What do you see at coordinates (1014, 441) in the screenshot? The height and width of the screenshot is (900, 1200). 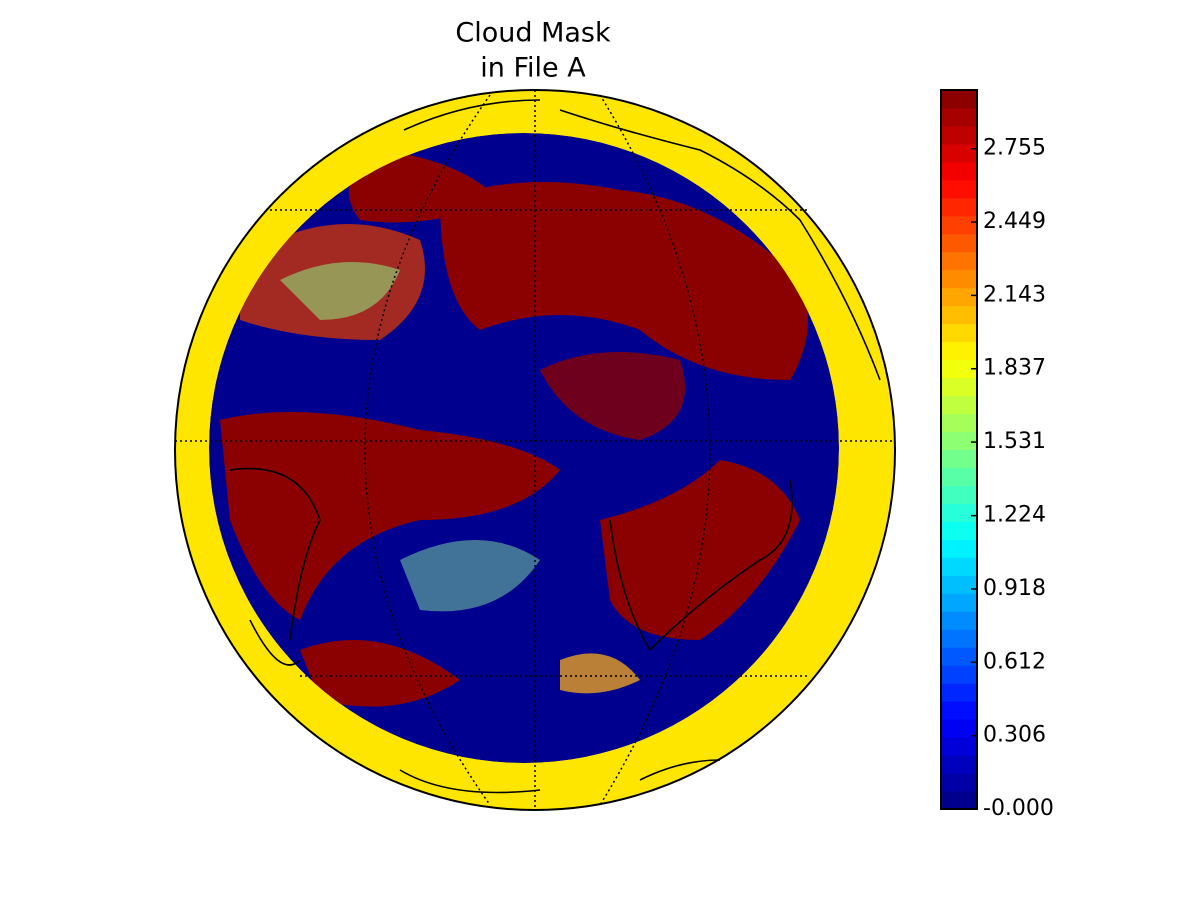 I see `colorbar-tick-label: 1.531` at bounding box center [1014, 441].